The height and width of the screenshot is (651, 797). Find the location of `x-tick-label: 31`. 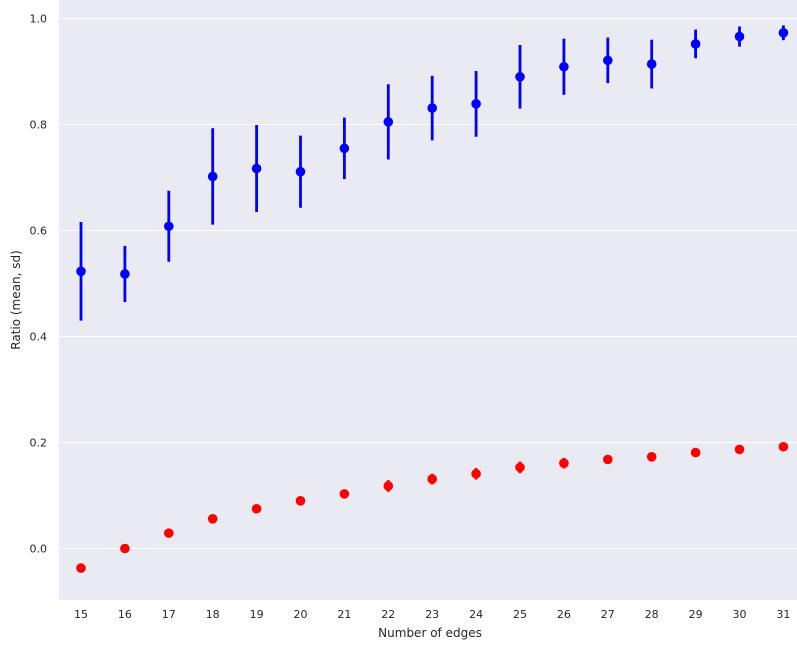

x-tick-label: 31 is located at coordinates (783, 614).